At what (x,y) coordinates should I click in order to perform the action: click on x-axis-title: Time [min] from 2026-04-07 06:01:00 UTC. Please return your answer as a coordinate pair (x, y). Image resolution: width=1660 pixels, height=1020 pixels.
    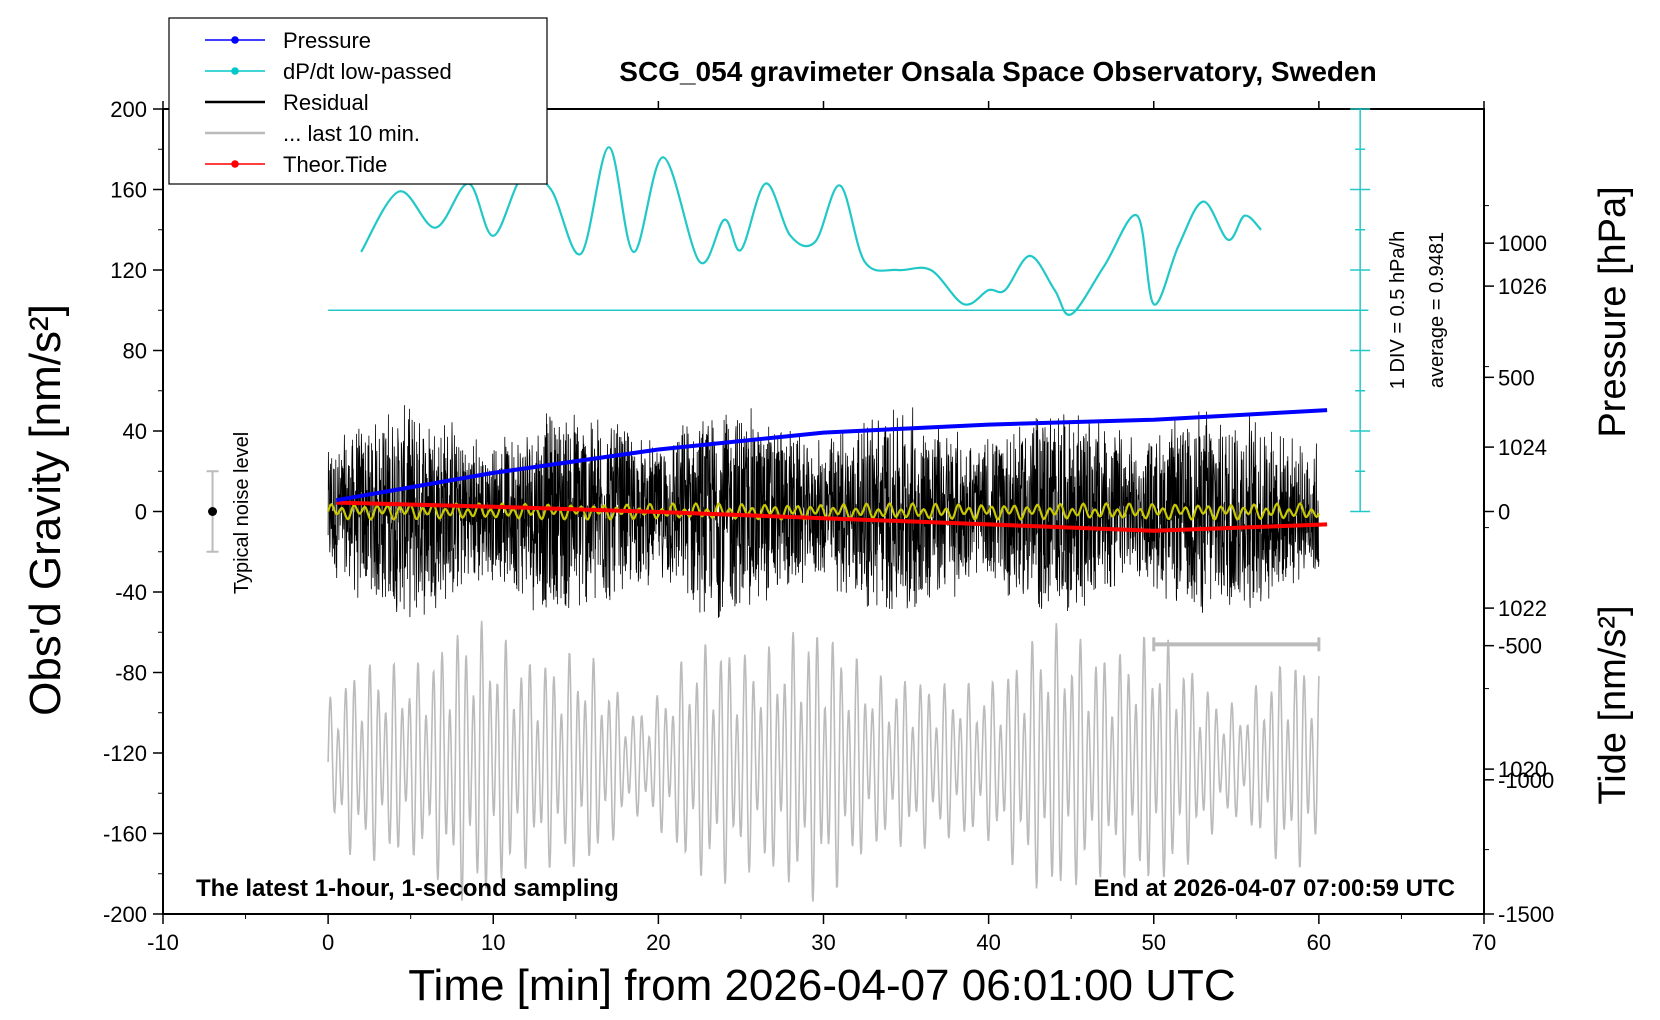
    Looking at the image, I should click on (821, 985).